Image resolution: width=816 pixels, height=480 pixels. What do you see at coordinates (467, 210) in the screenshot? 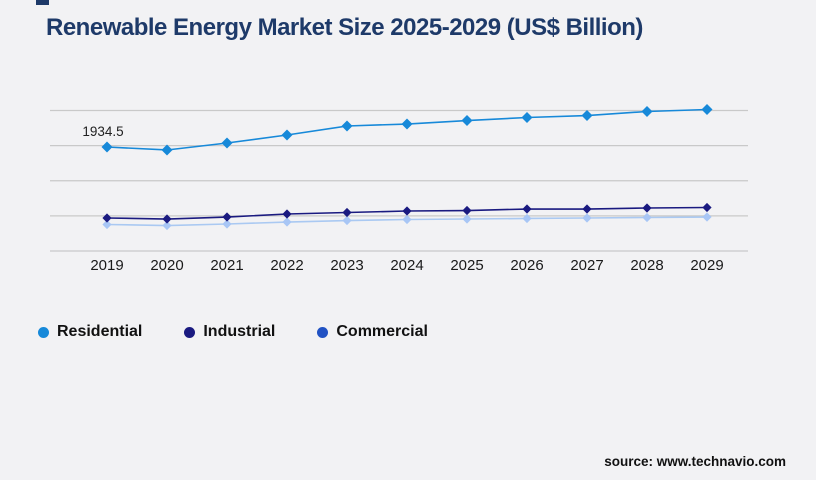
I see `industrial-marker-2025` at bounding box center [467, 210].